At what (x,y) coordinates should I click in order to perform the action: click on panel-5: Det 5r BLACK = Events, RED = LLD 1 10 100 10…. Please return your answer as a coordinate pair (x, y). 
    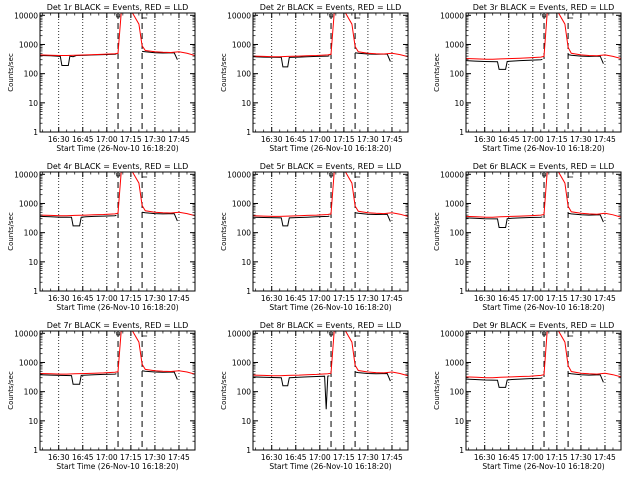
    Looking at the image, I should click on (314, 237).